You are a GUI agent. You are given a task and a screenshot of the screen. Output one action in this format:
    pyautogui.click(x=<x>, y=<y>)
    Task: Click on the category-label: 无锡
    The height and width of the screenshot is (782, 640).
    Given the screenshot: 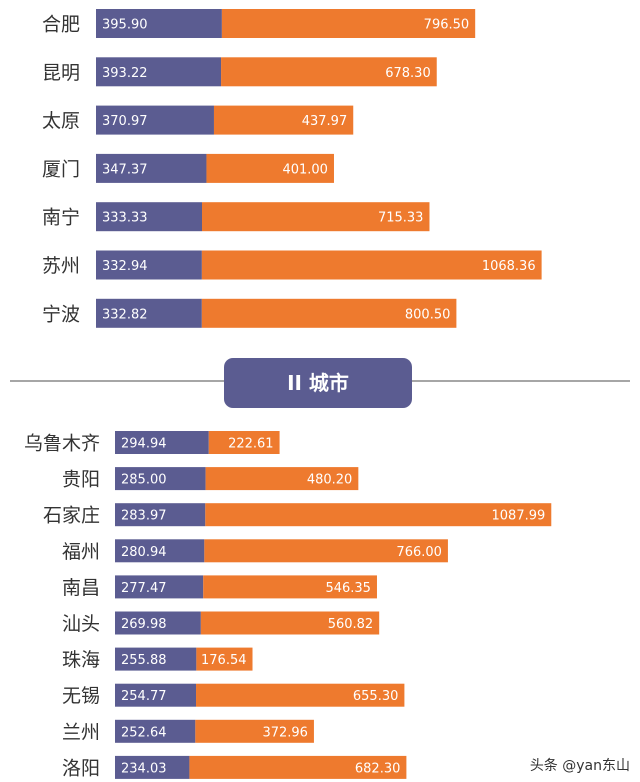 What is the action you would take?
    pyautogui.click(x=81, y=696)
    